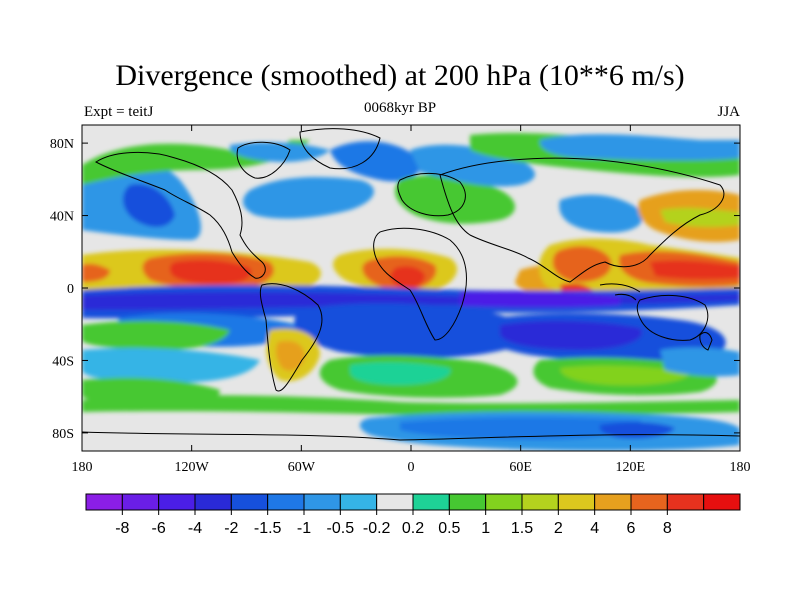  What do you see at coordinates (667, 528) in the screenshot?
I see `colorbar-label: 8` at bounding box center [667, 528].